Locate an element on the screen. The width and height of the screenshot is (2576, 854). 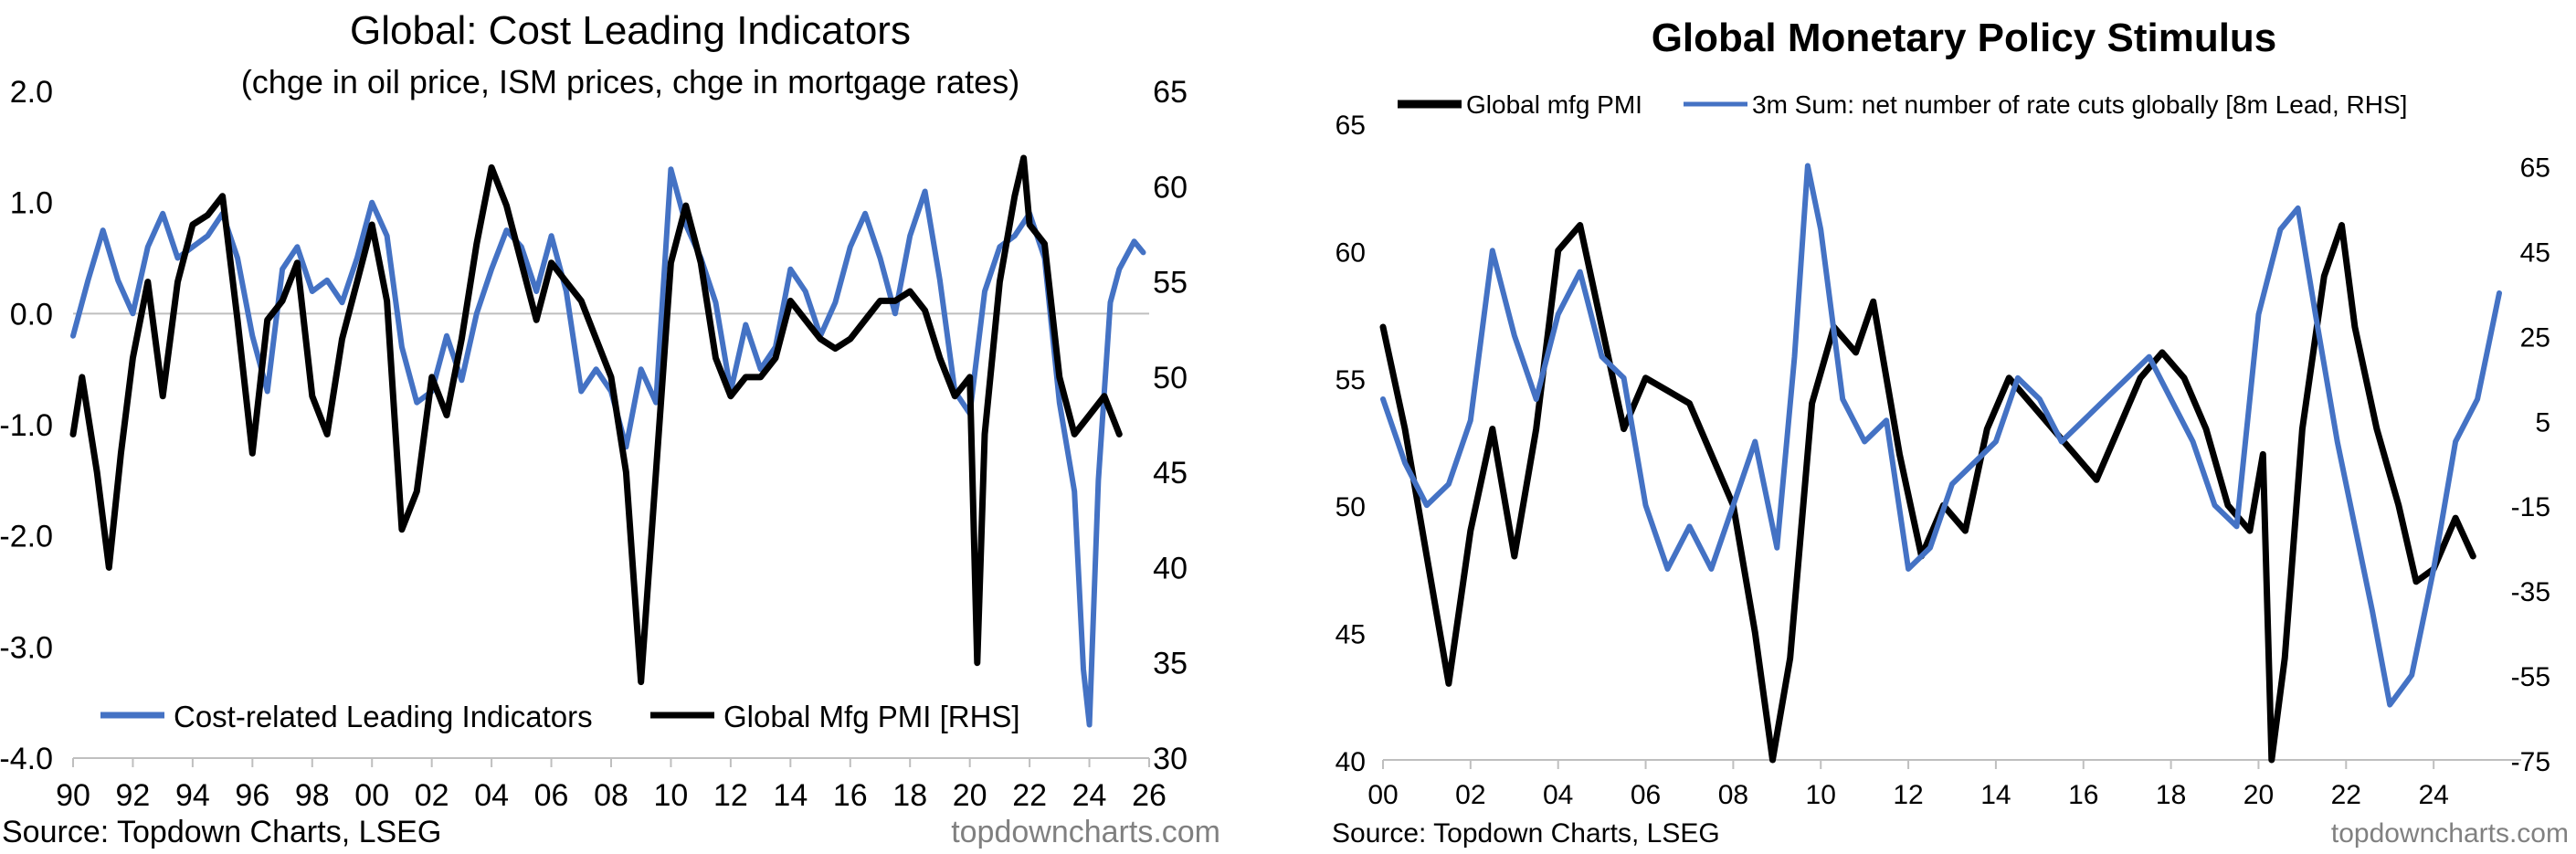
chart1-x-tick-label: 24 is located at coordinates (1090, 795).